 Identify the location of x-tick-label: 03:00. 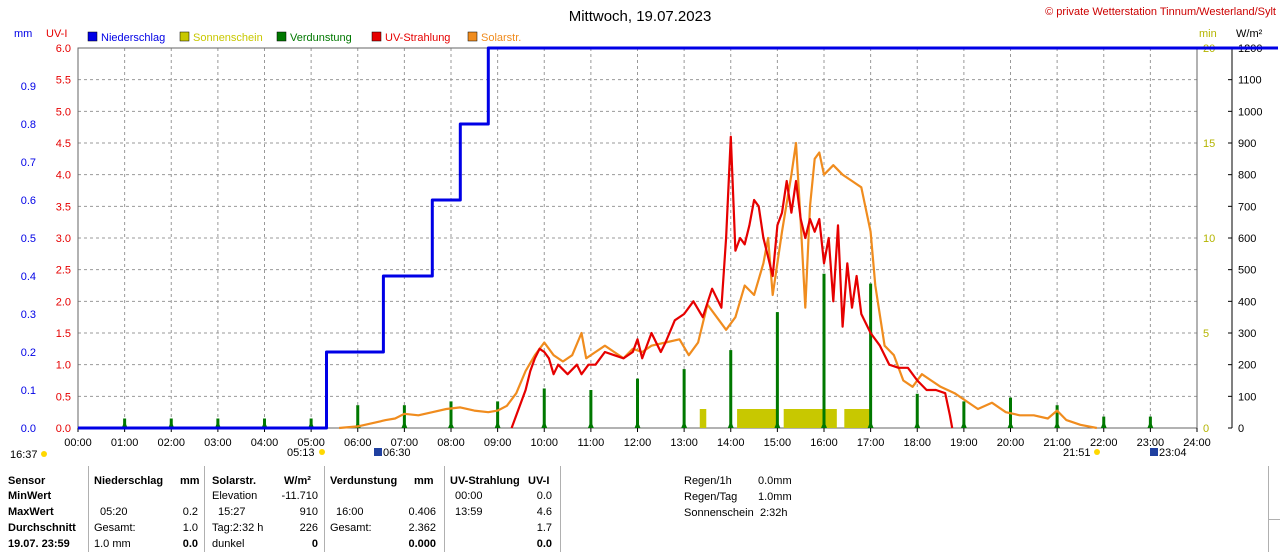
(218, 443).